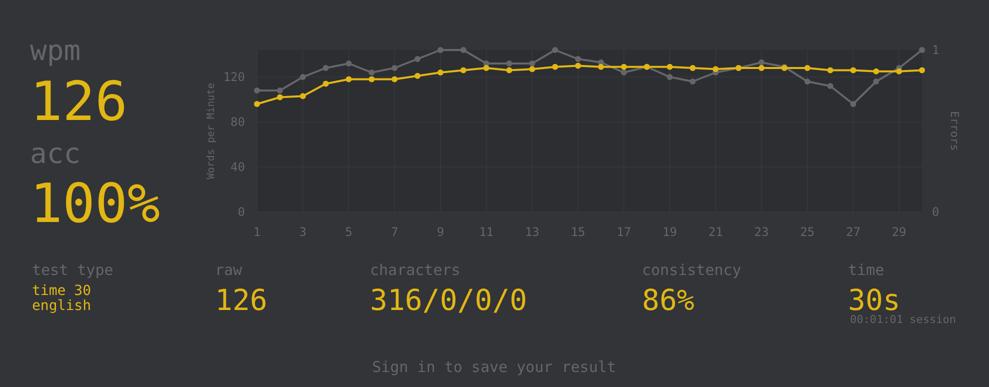  I want to click on text: 86%, so click(668, 300).